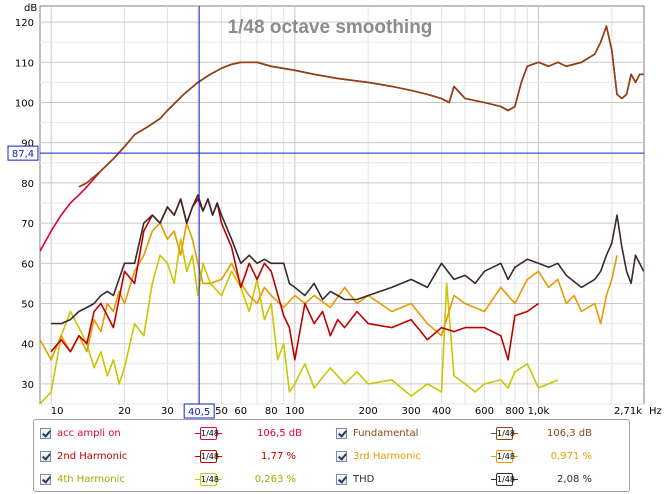 The width and height of the screenshot is (664, 494). What do you see at coordinates (91, 479) in the screenshot?
I see `legend-label: 4th Harmonic` at bounding box center [91, 479].